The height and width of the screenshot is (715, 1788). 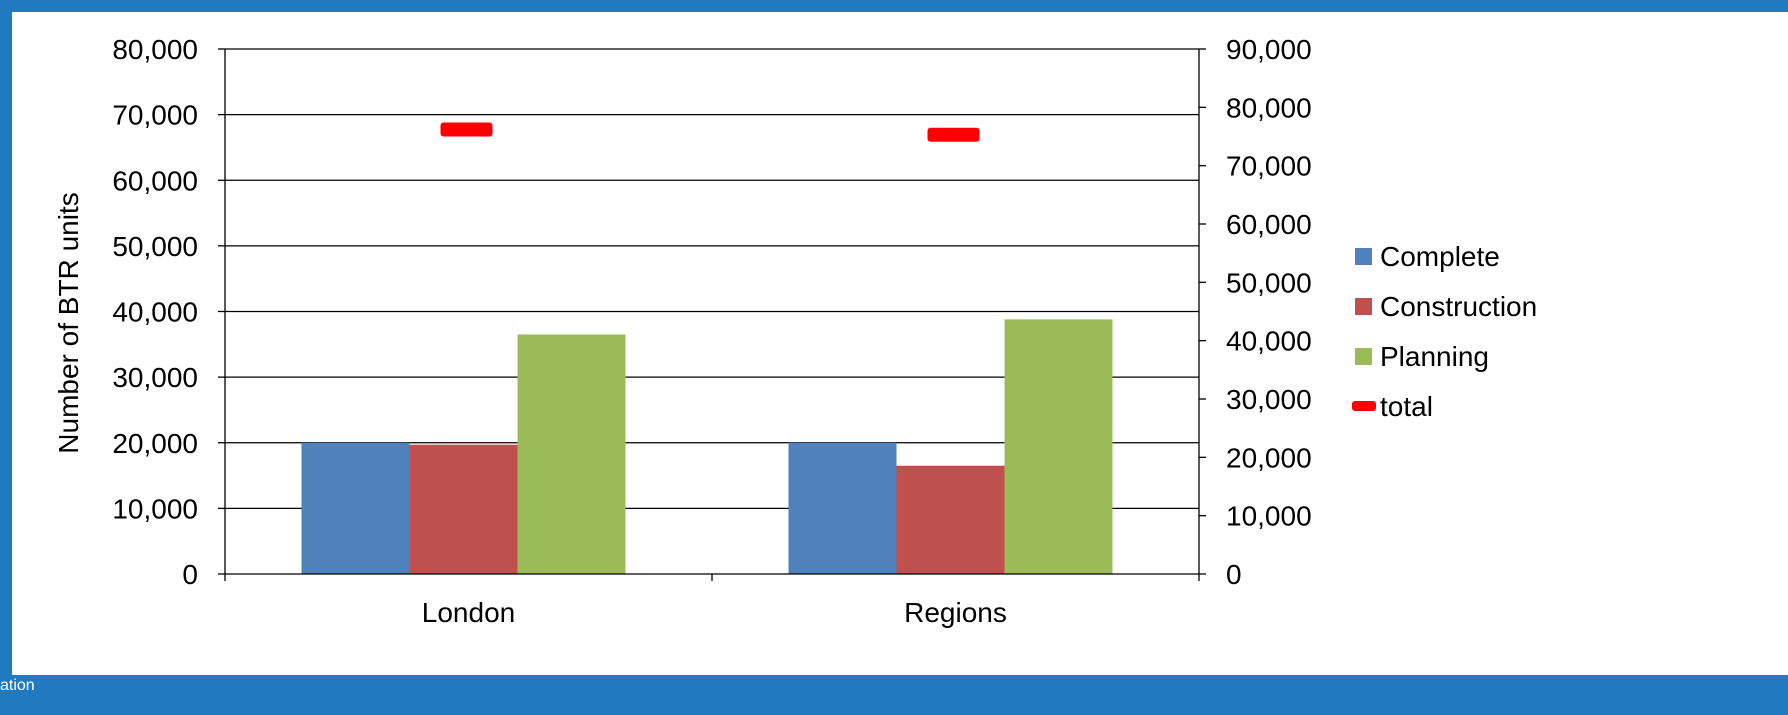 What do you see at coordinates (155, 180) in the screenshot?
I see `left-axis-tick-label: 60,000` at bounding box center [155, 180].